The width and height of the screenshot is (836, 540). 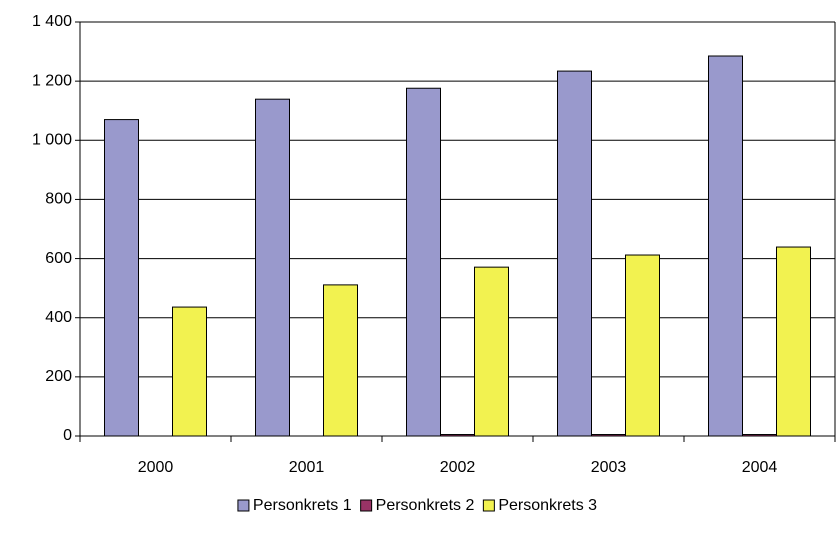 I want to click on legend-label: Personkrets 1, so click(x=302, y=505).